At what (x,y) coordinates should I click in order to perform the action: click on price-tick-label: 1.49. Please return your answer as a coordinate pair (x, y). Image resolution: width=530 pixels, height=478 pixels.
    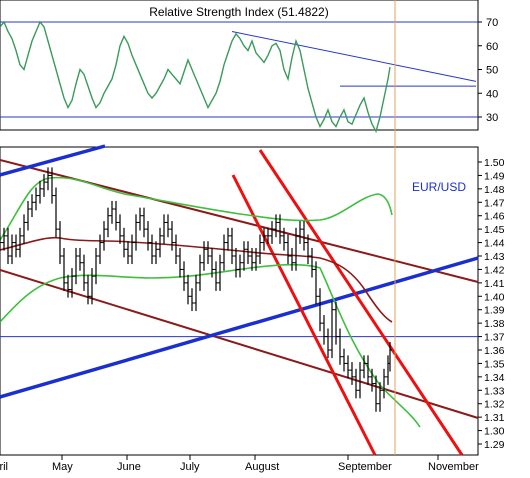
    Looking at the image, I should click on (494, 176).